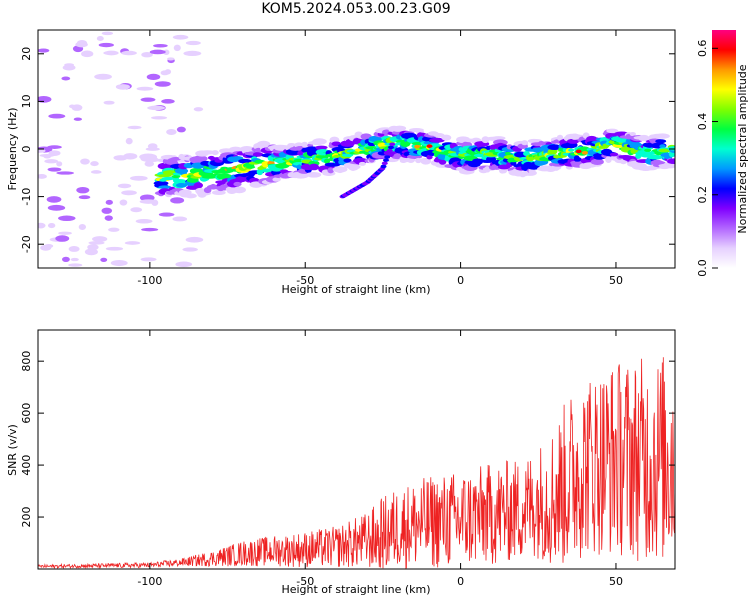 The width and height of the screenshot is (750, 600). I want to click on y-tick-label: 0, so click(26, 149).